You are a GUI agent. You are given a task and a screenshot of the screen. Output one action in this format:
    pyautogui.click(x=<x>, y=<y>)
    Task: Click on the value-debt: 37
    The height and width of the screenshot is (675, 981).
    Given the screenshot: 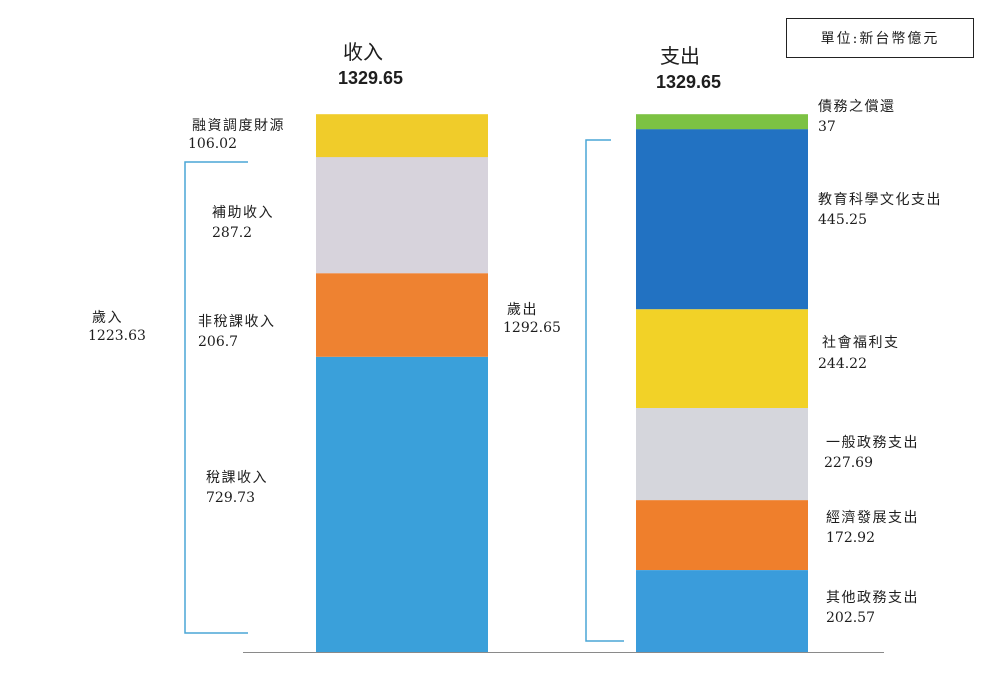 What is the action you would take?
    pyautogui.click(x=827, y=127)
    